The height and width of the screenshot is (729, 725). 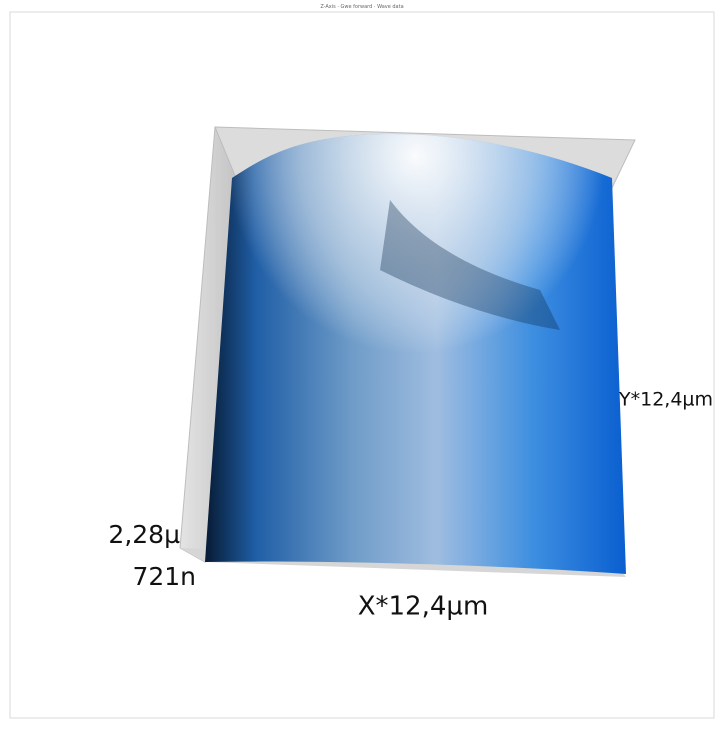 What do you see at coordinates (361, 7) in the screenshot?
I see `window-title: Z-Axis · Gwe forward · Wave data` at bounding box center [361, 7].